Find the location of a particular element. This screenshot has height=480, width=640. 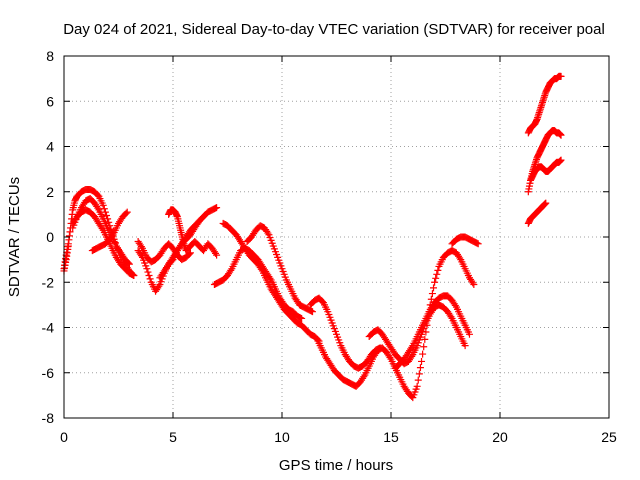

series-sat-c is located at coordinates (103, 242).